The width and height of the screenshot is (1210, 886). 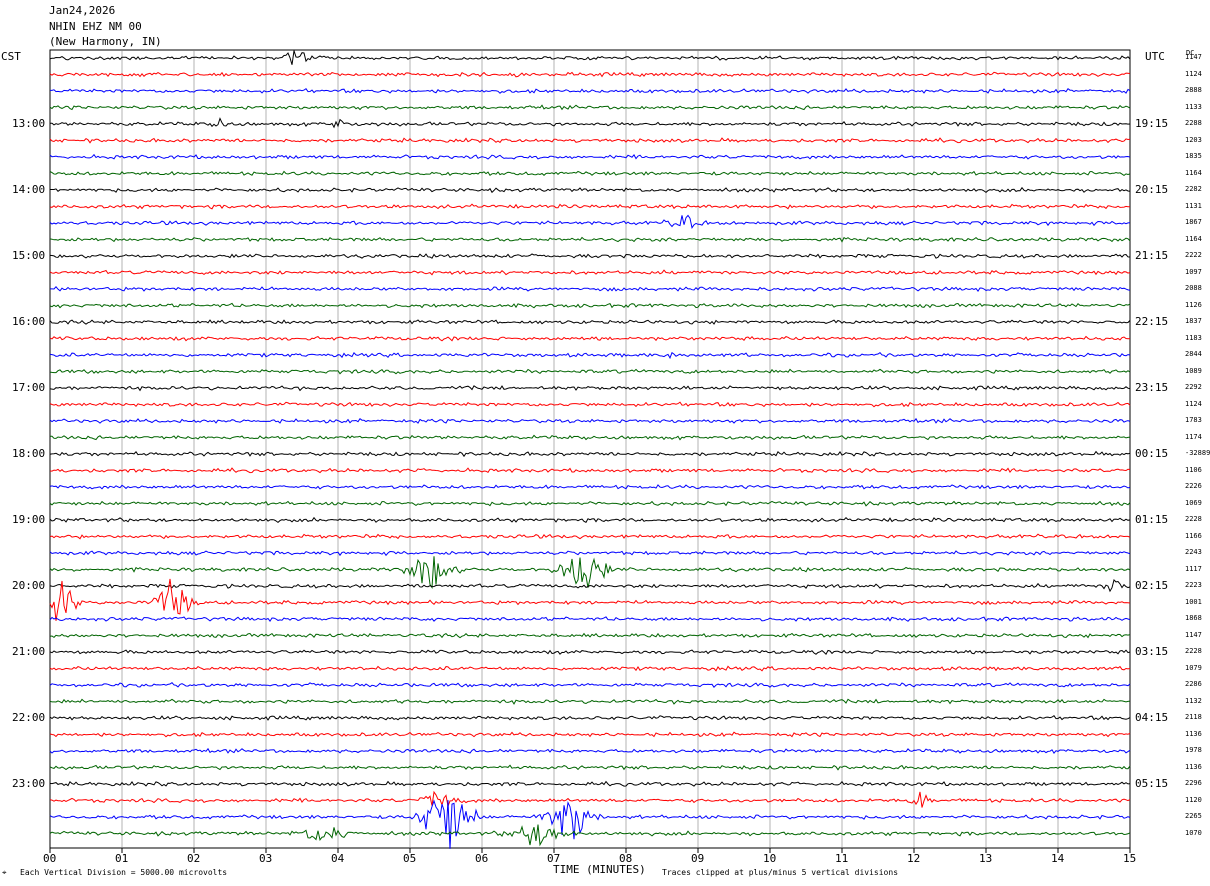 I want to click on x-tick-label-01: 01, so click(x=122, y=858).